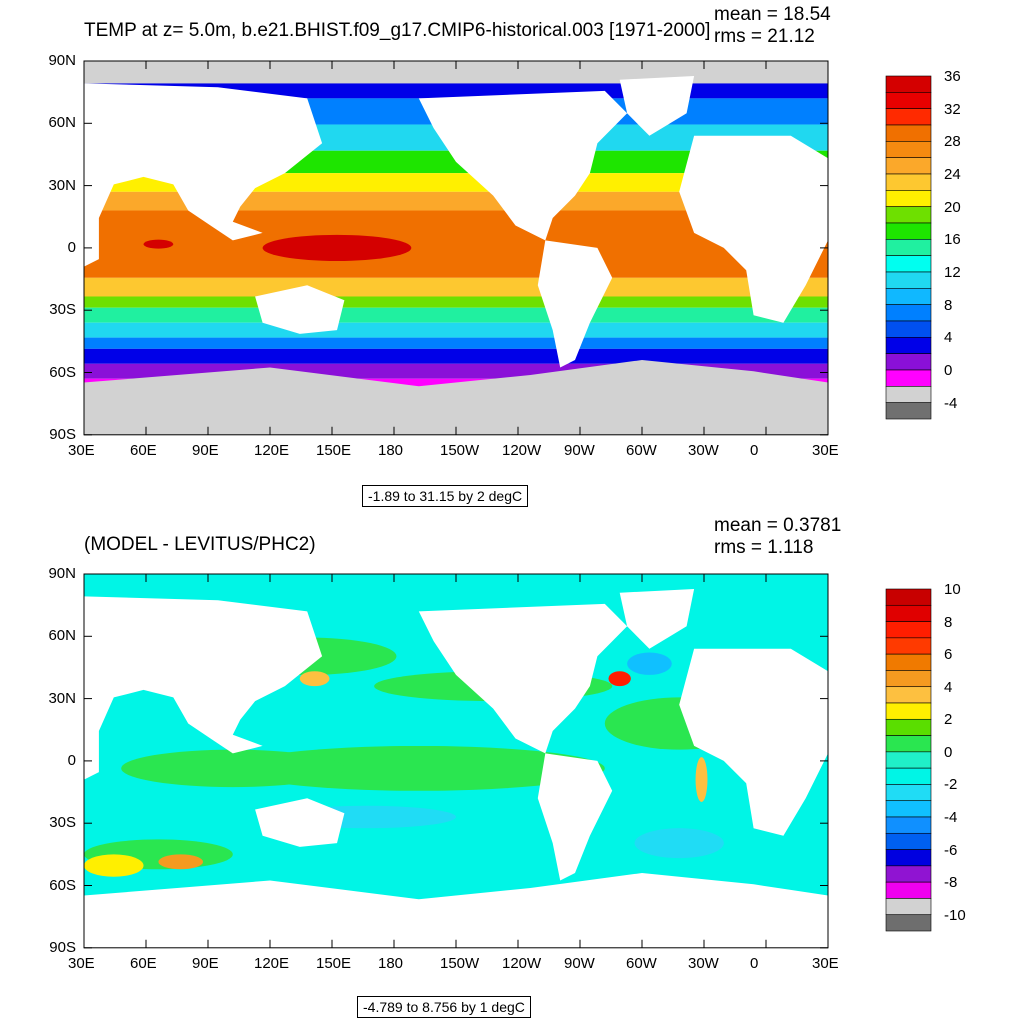  Describe the element at coordinates (951, 883) in the screenshot. I see `colorbar-label: -8` at that location.